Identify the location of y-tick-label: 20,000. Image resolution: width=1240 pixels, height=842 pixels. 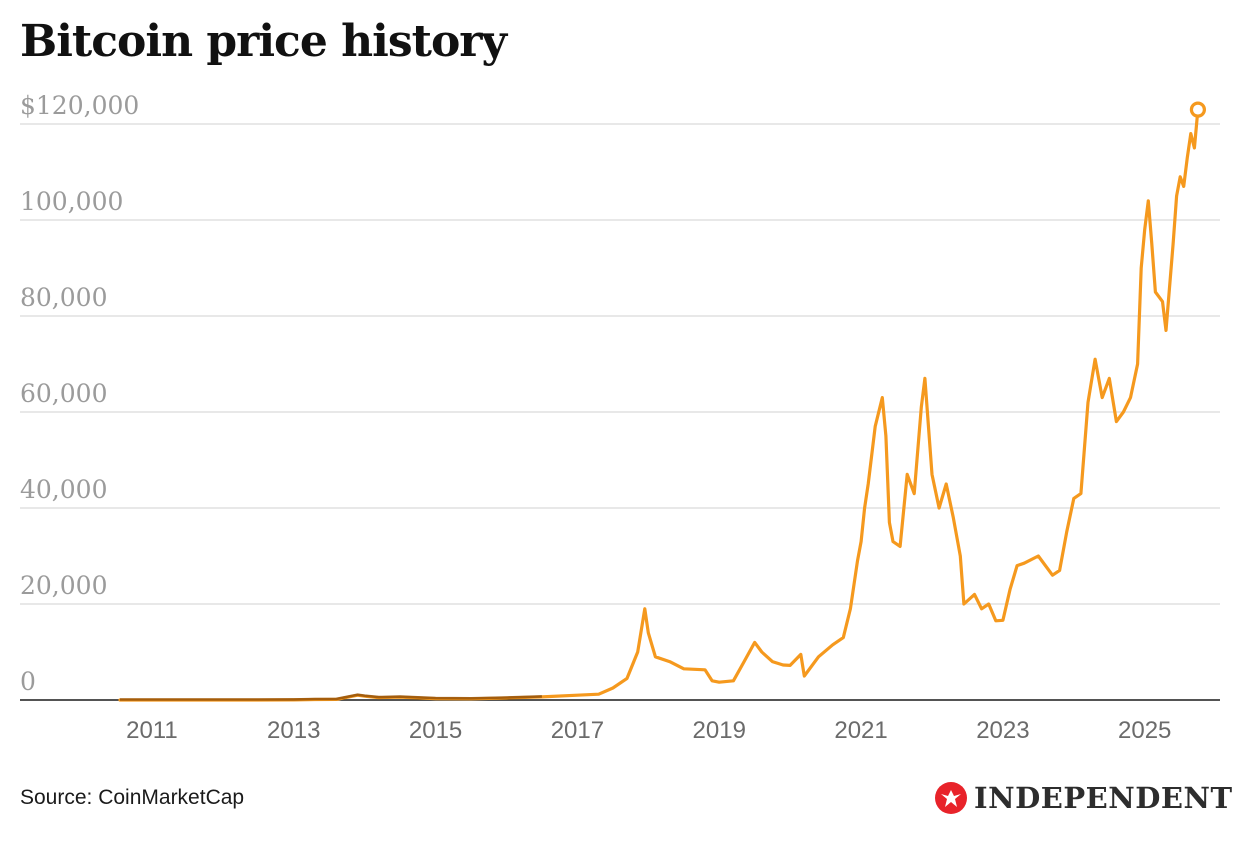
(63, 585).